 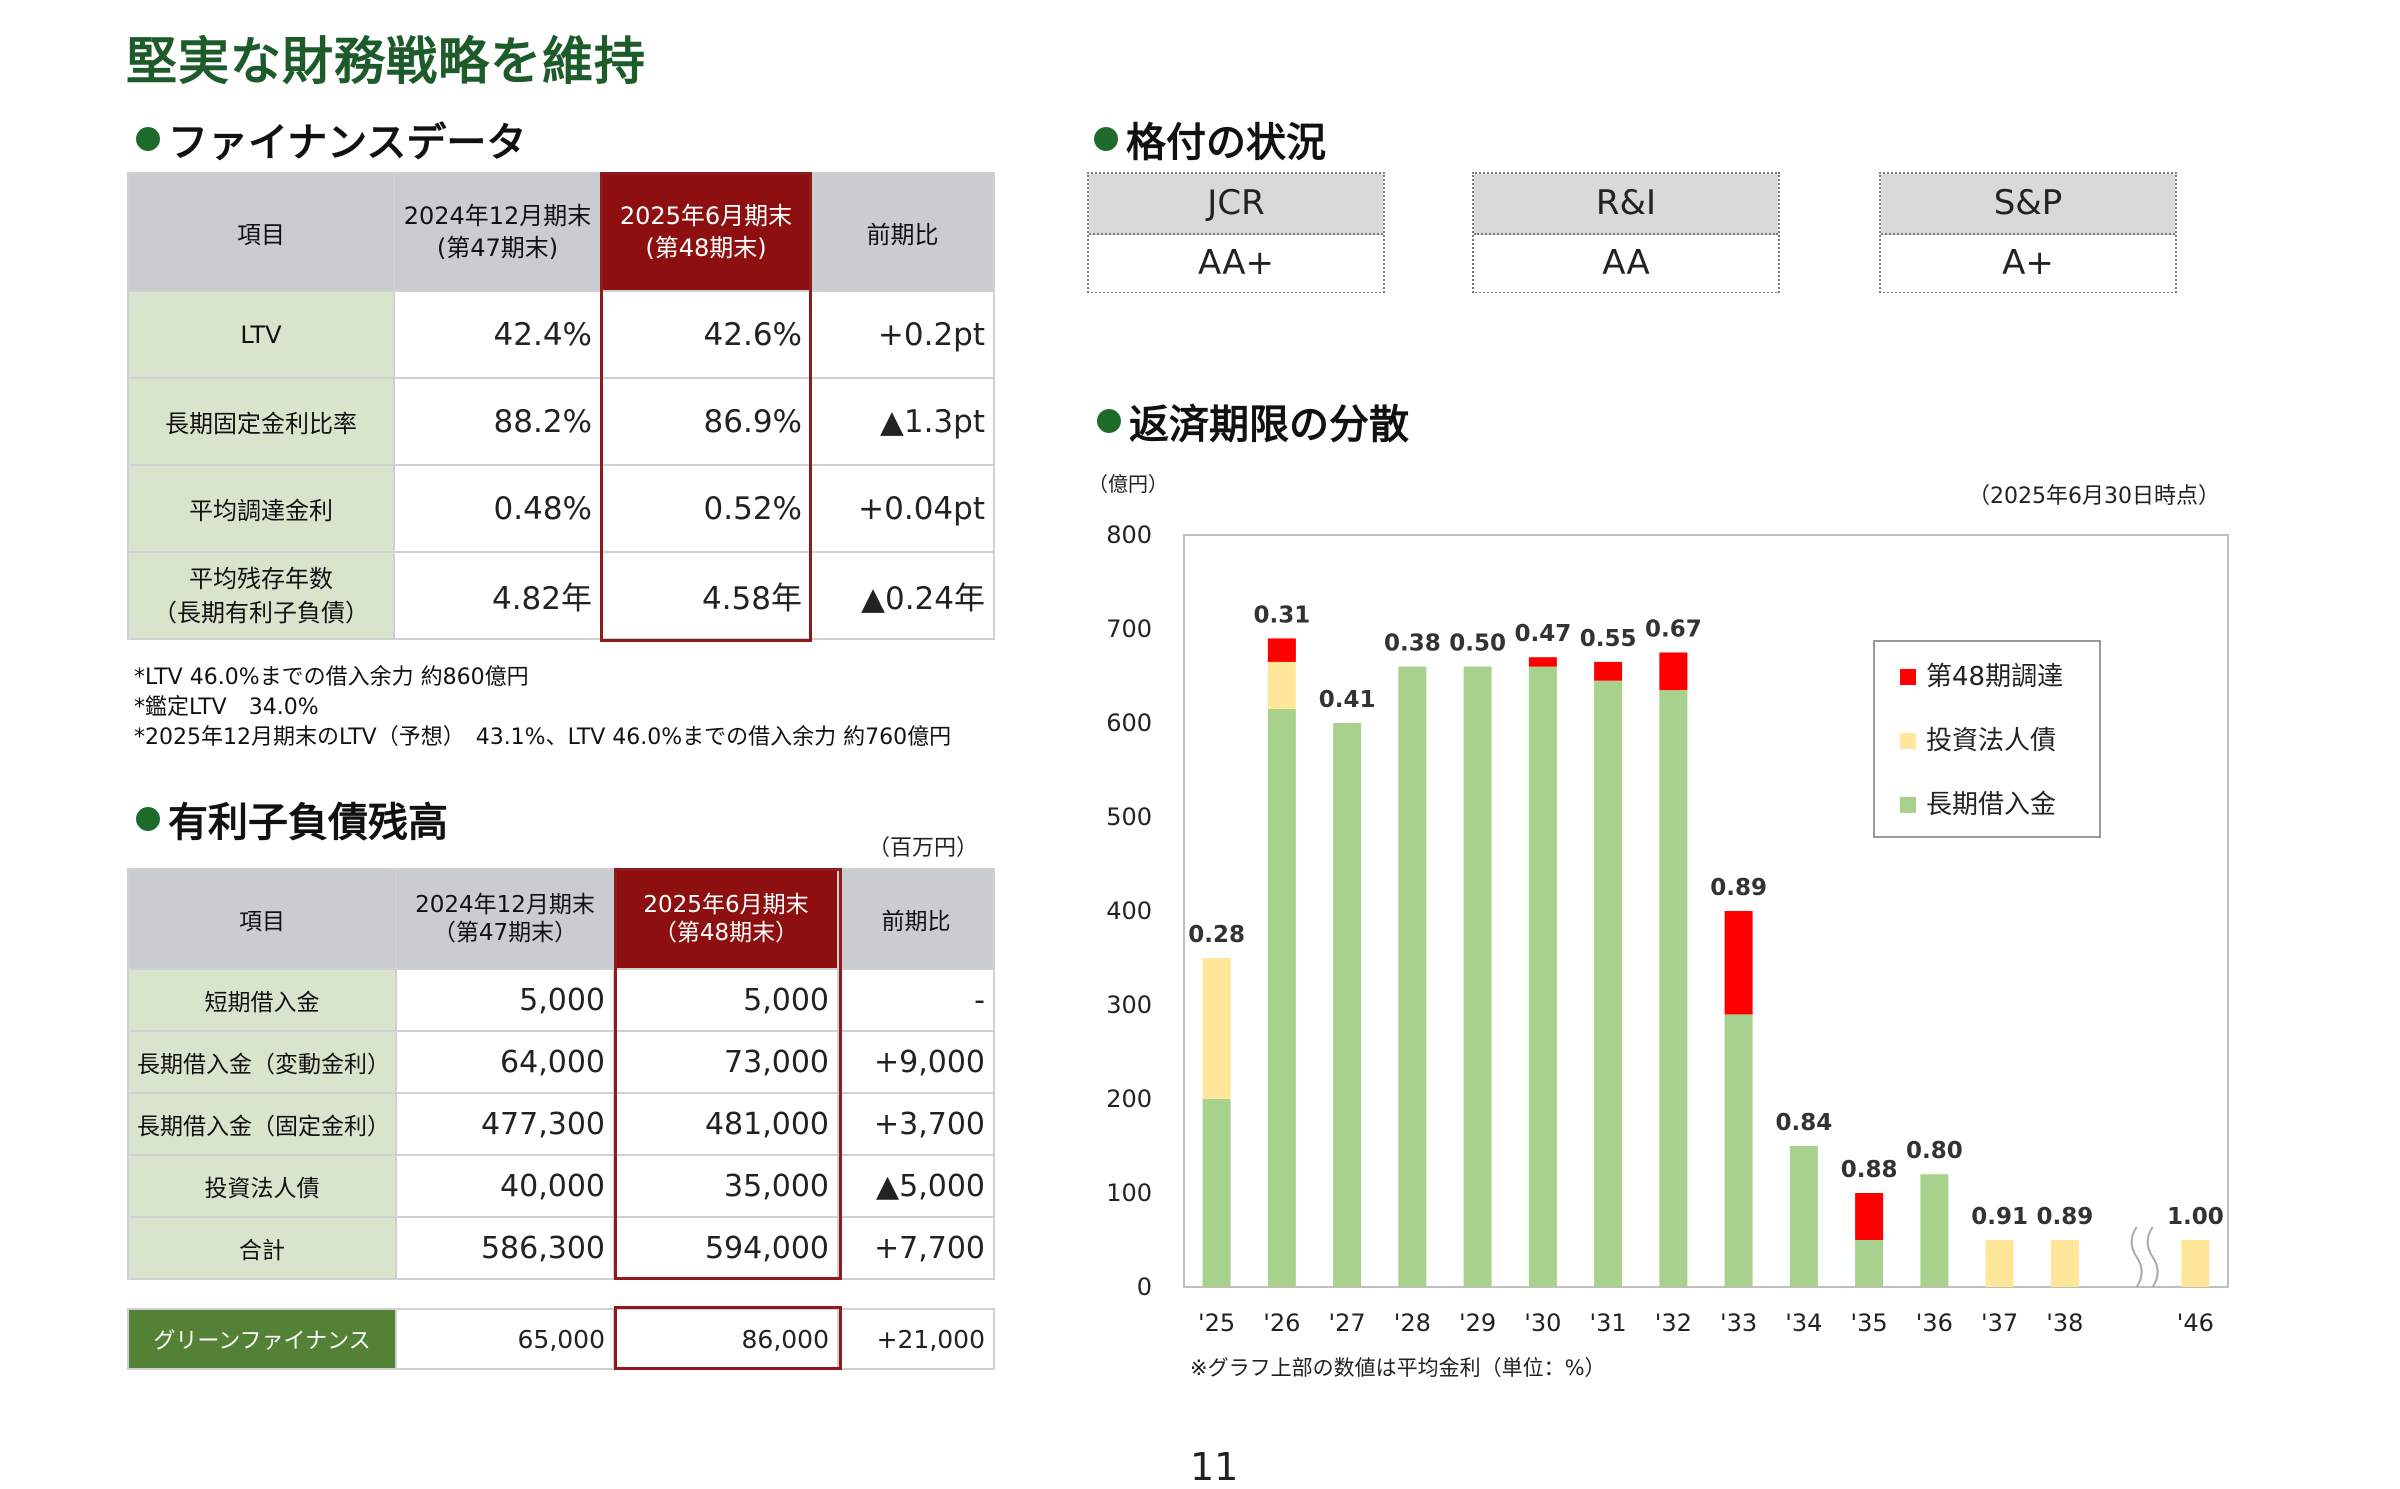 I want to click on section-debt-heading: 有利子負債残高, so click(x=292, y=819).